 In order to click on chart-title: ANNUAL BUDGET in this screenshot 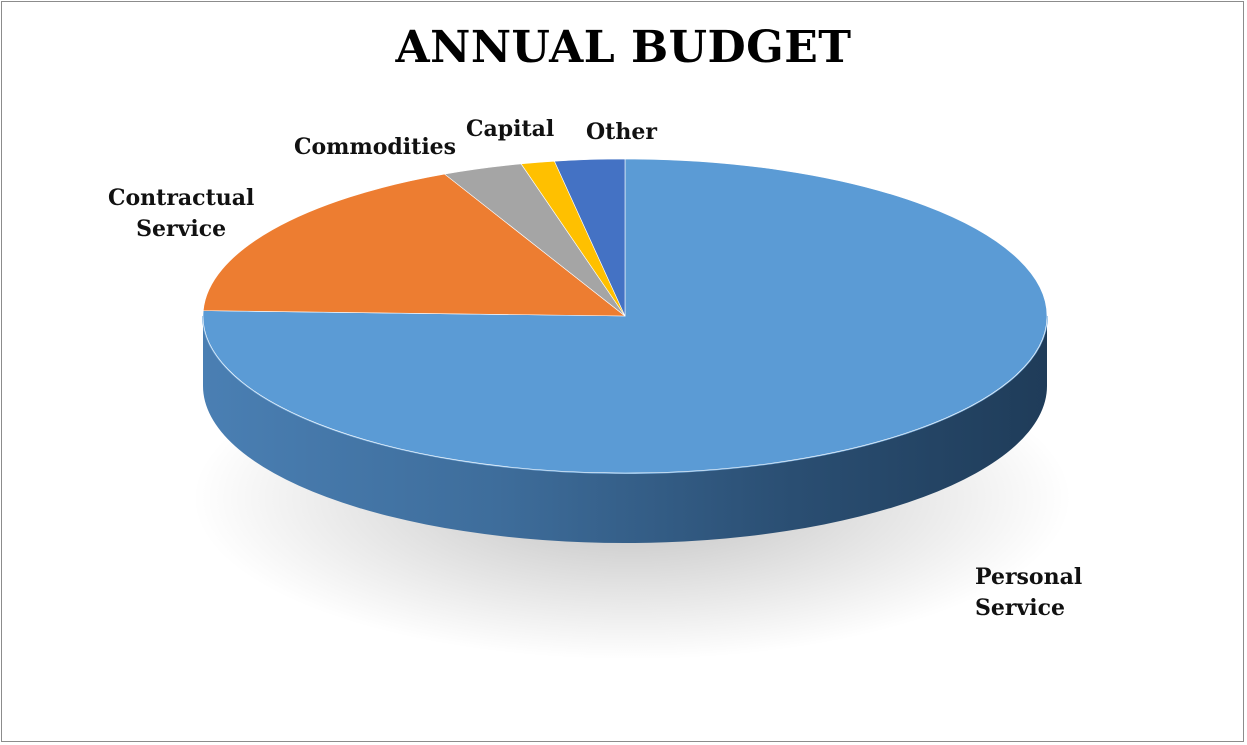, I will do `click(623, 47)`.